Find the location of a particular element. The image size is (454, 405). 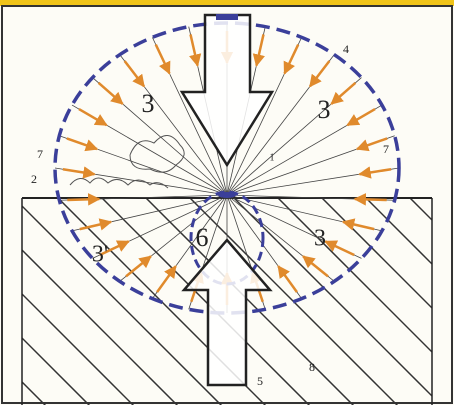

label: 6 is located at coordinates (202, 237).